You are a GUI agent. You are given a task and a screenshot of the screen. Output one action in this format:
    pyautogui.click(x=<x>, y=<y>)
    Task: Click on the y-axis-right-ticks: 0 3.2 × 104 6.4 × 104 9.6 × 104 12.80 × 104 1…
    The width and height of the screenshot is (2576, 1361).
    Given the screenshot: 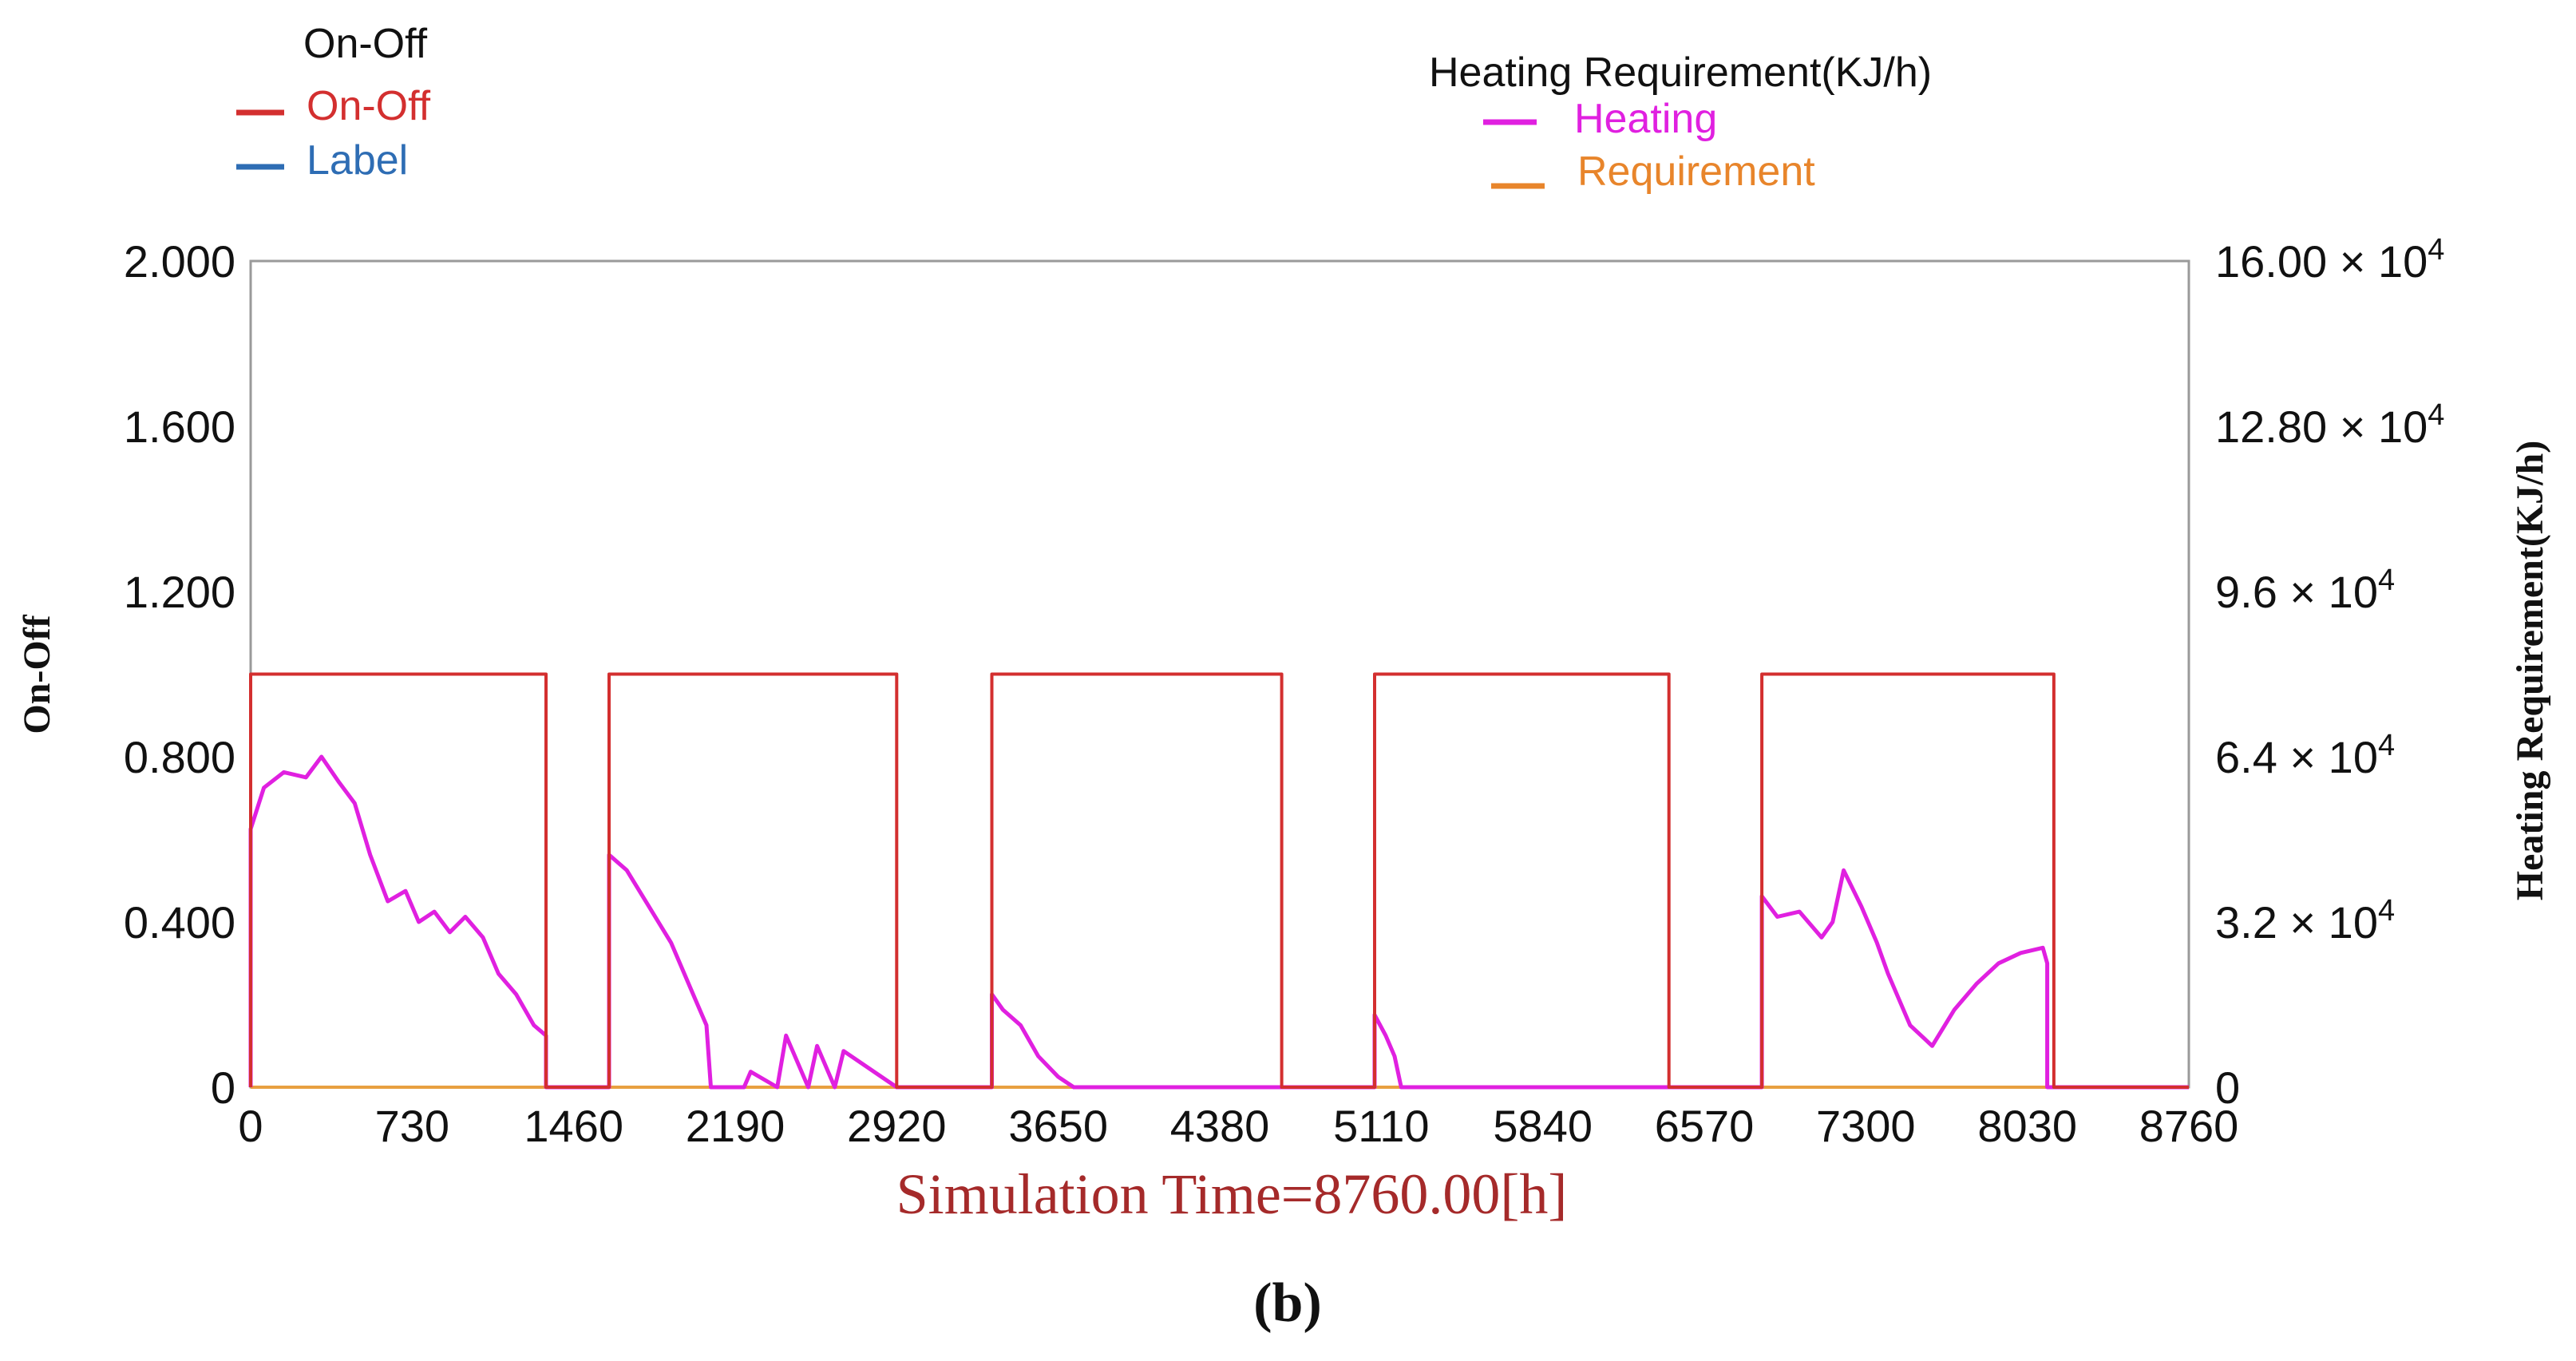 What is the action you would take?
    pyautogui.click(x=2330, y=673)
    